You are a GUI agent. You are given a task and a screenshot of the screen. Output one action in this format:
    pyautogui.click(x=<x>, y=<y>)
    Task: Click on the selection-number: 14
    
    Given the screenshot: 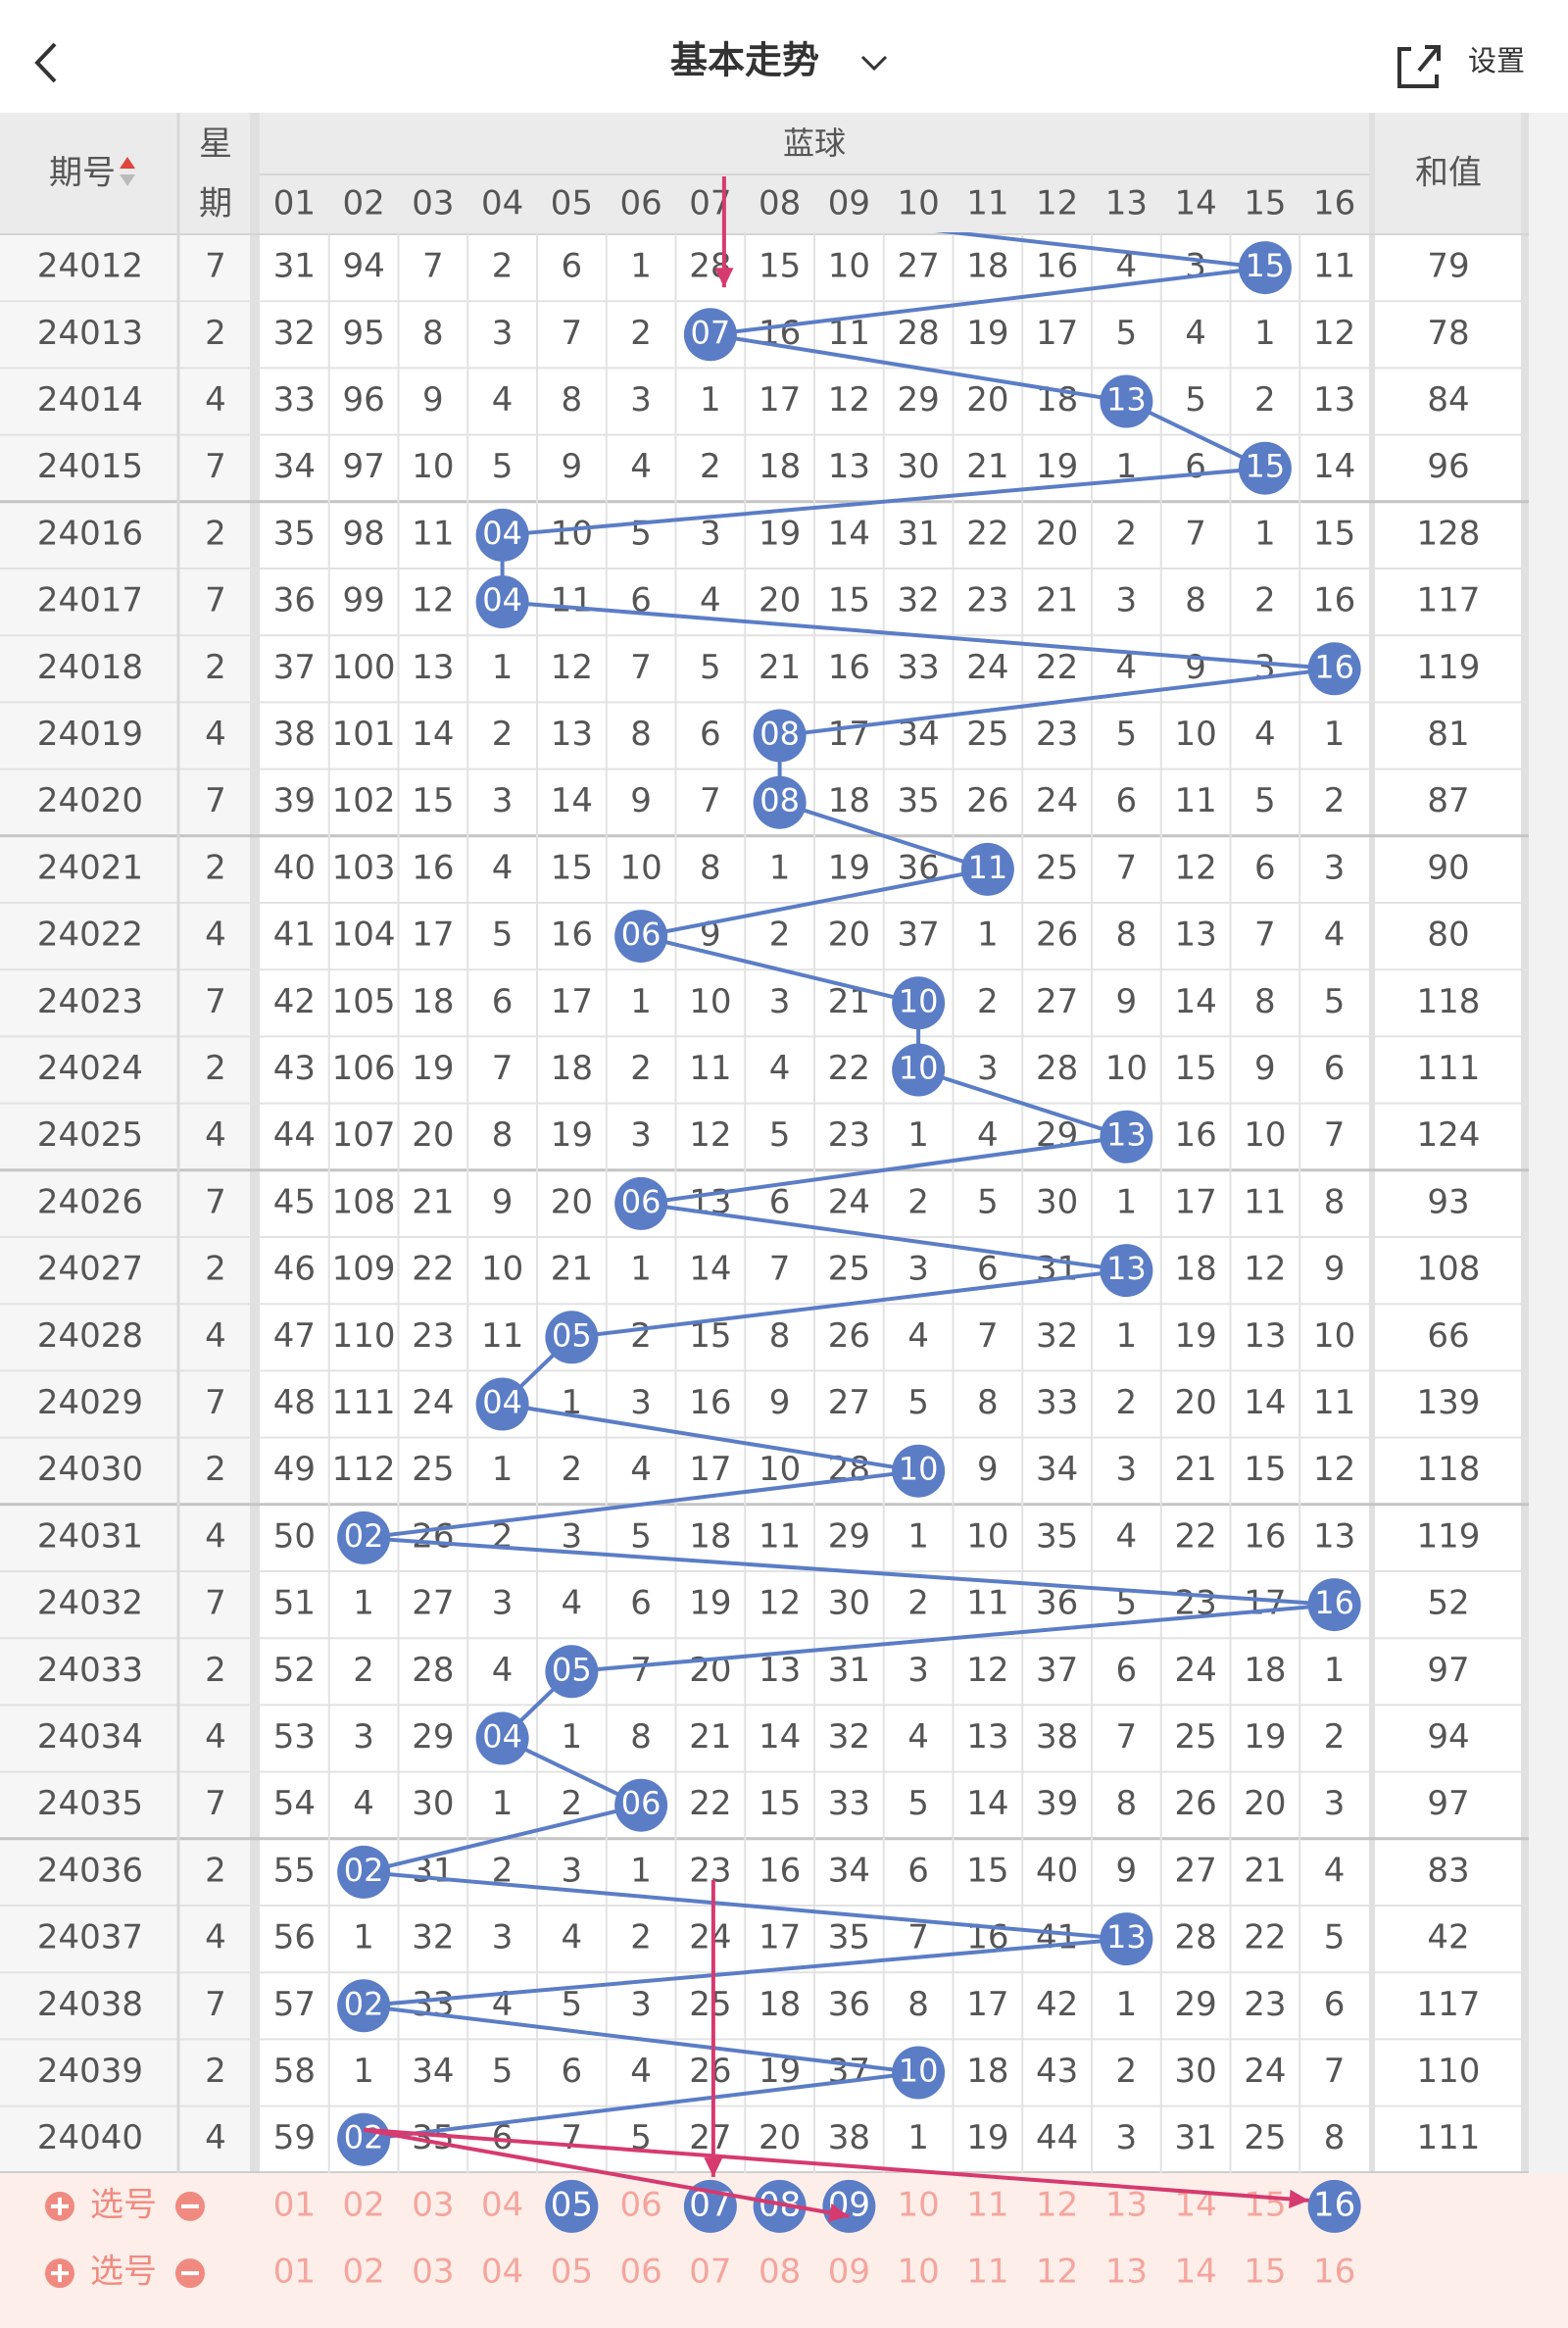 What is the action you would take?
    pyautogui.click(x=1195, y=2272)
    